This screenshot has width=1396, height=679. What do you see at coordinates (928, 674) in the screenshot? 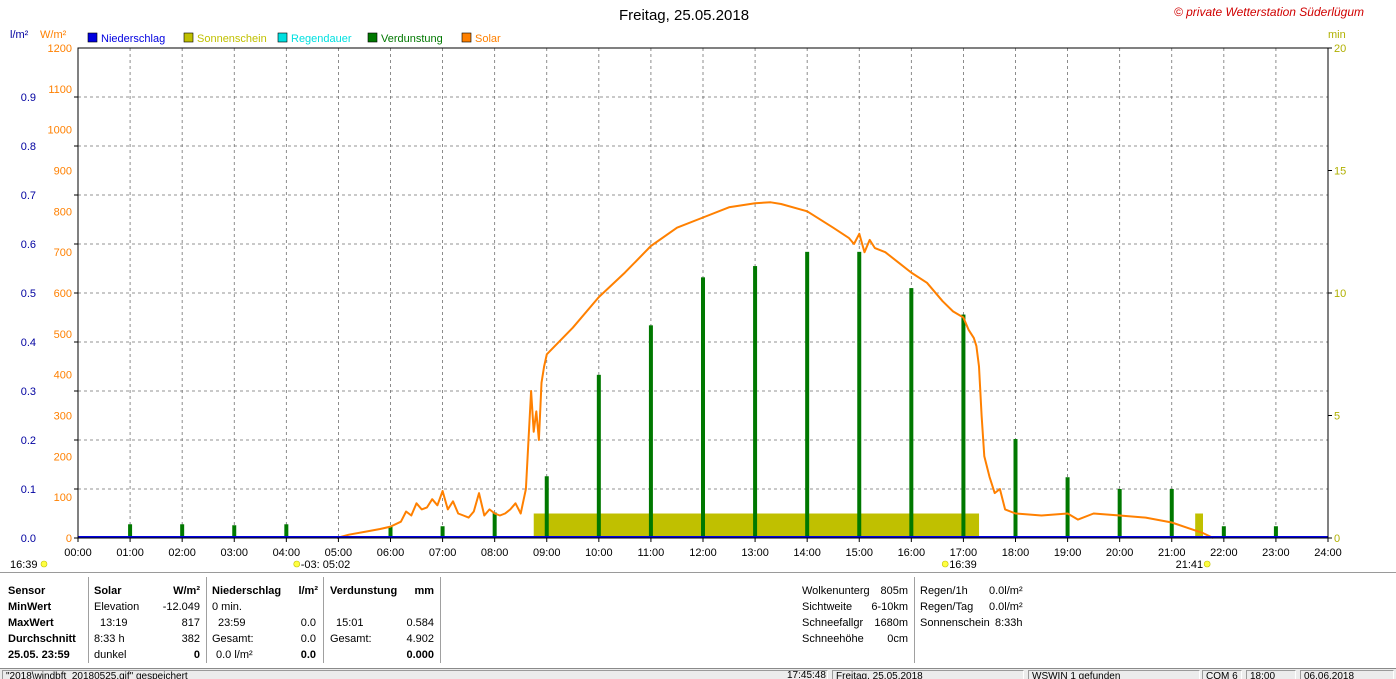
I see `status-date: Freitag, 25.05.2018` at bounding box center [928, 674].